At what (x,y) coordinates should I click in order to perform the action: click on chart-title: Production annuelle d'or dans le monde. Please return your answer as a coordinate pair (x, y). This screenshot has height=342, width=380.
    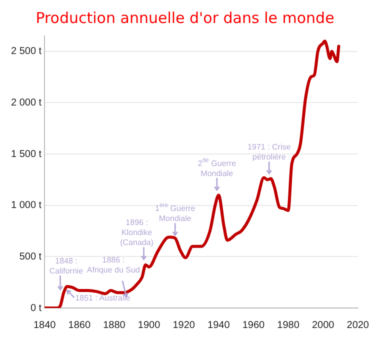
    Looking at the image, I should click on (185, 17).